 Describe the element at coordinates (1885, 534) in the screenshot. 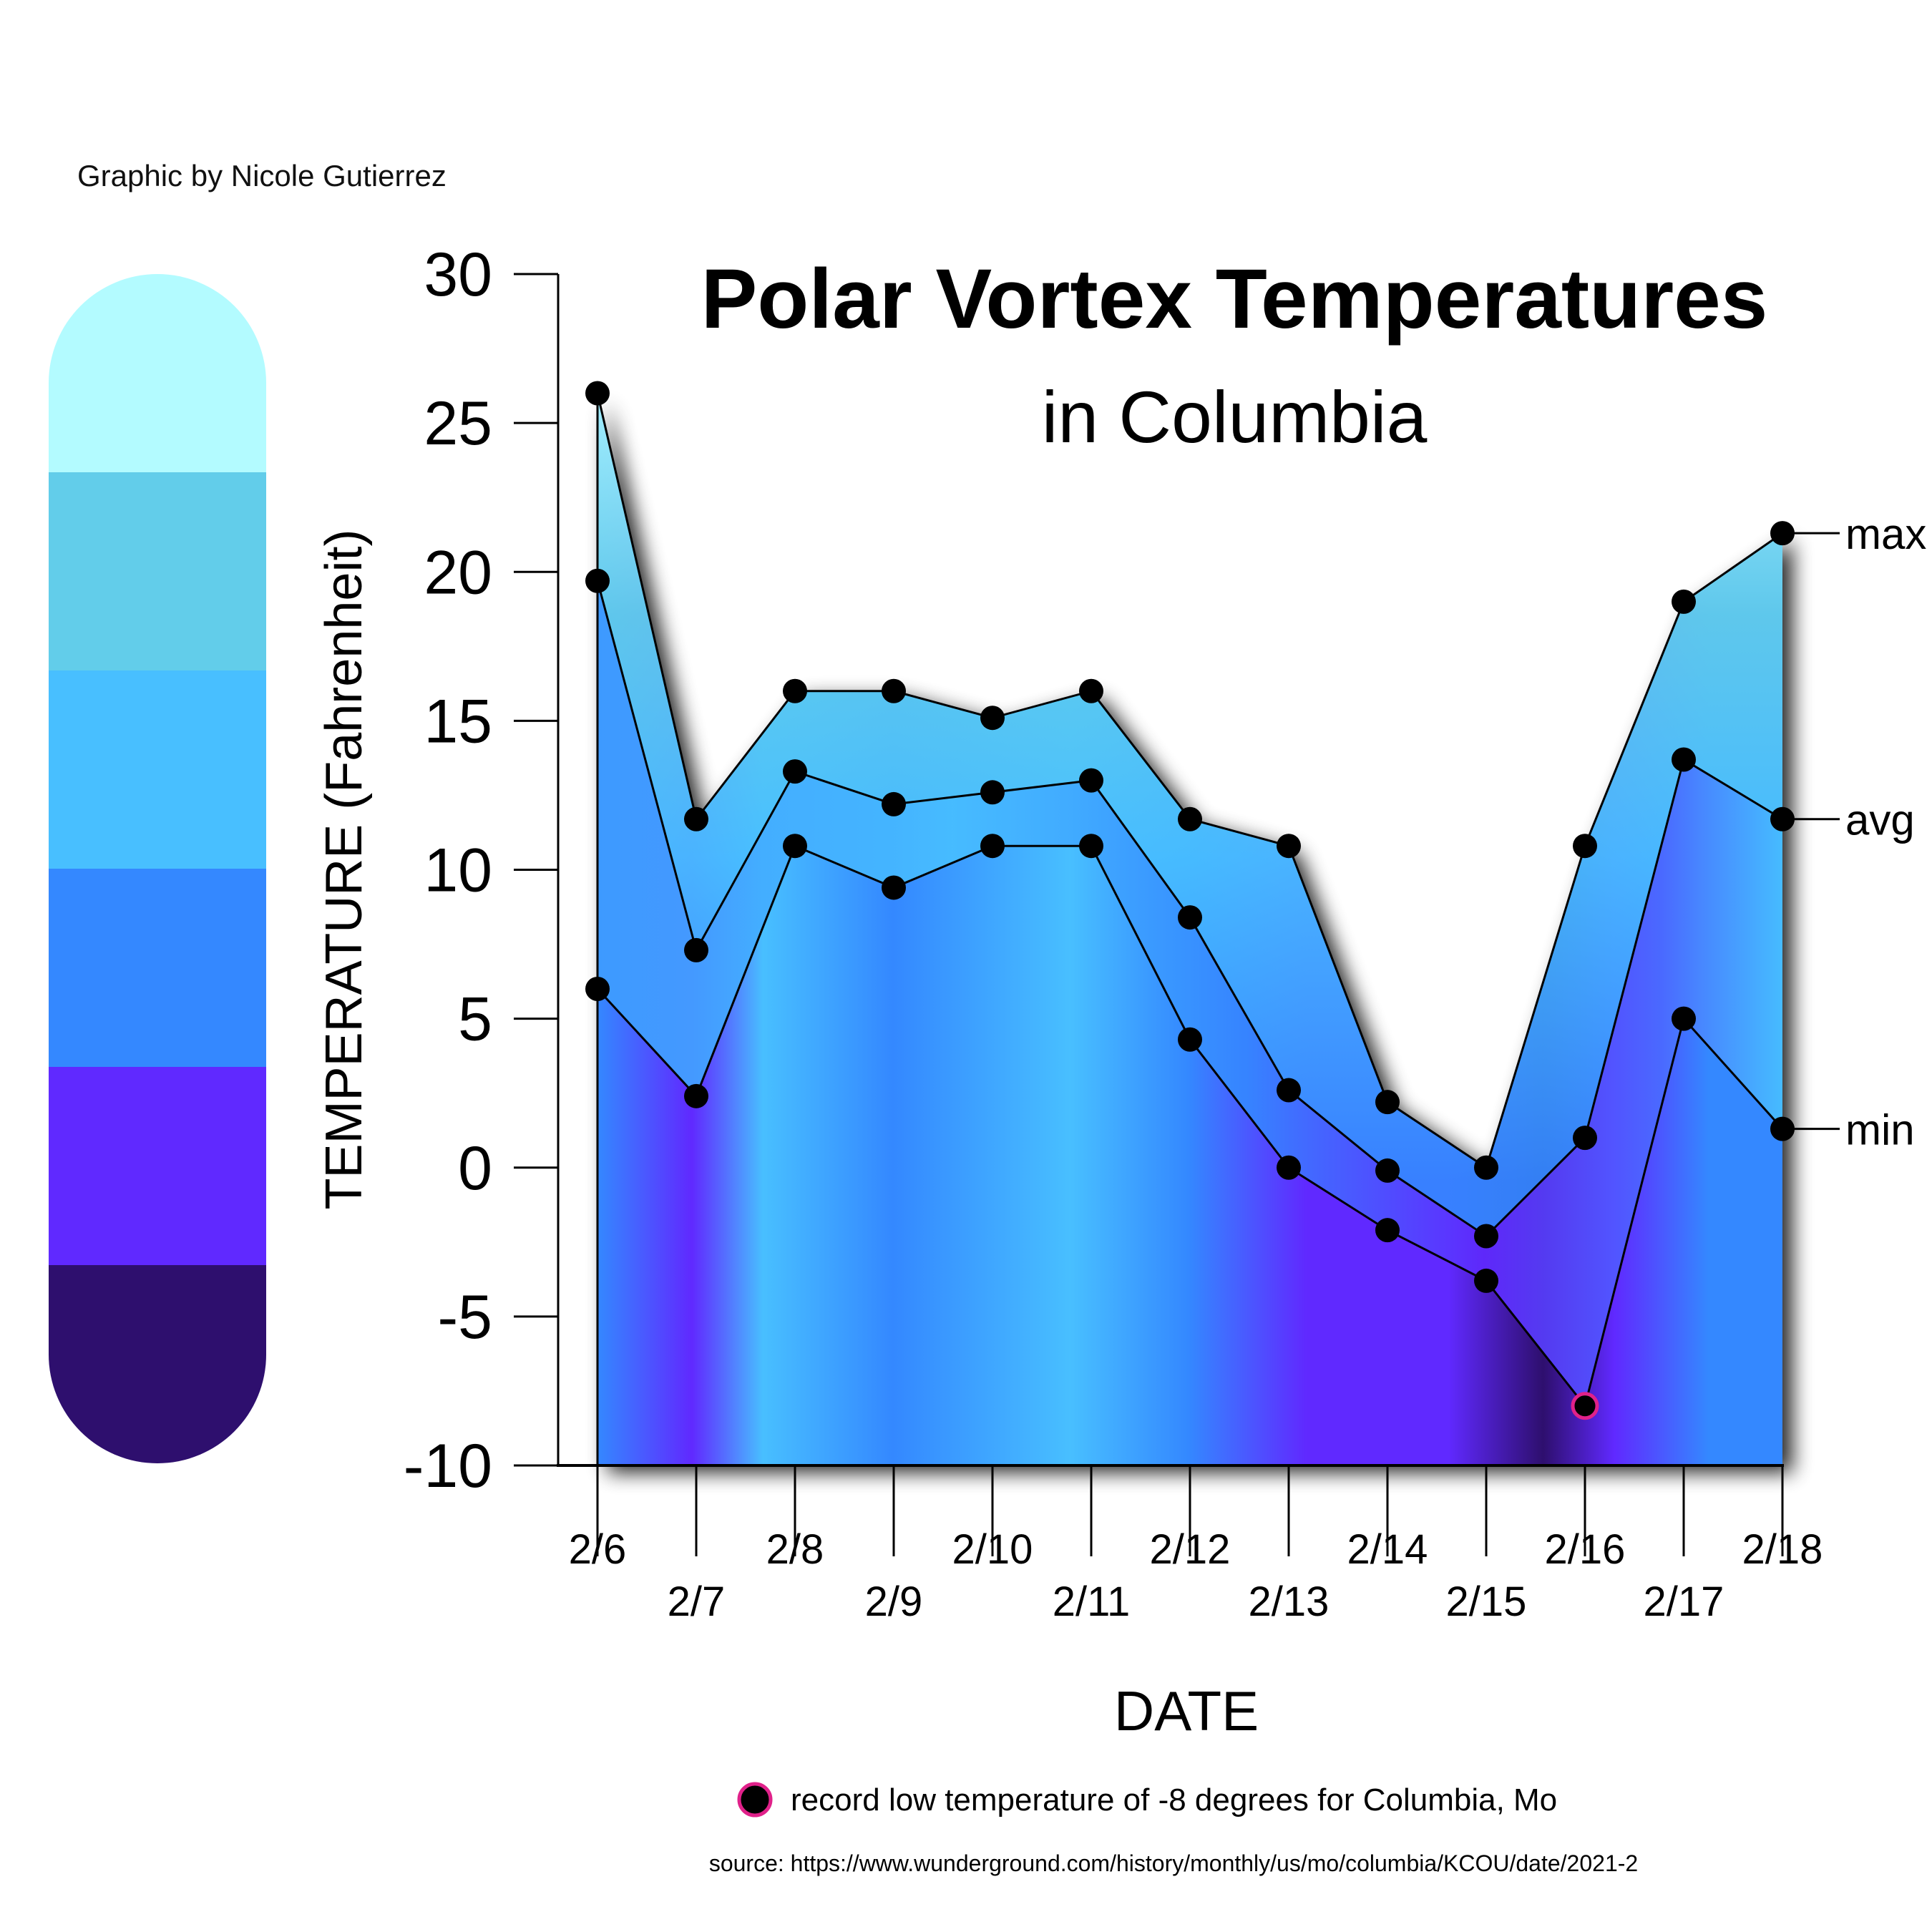

I see `series-label-max: max` at that location.